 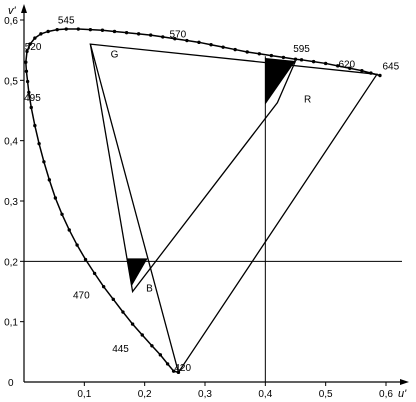 What do you see at coordinates (11, 202) in the screenshot?
I see `y-tick-label: 0,3` at bounding box center [11, 202].